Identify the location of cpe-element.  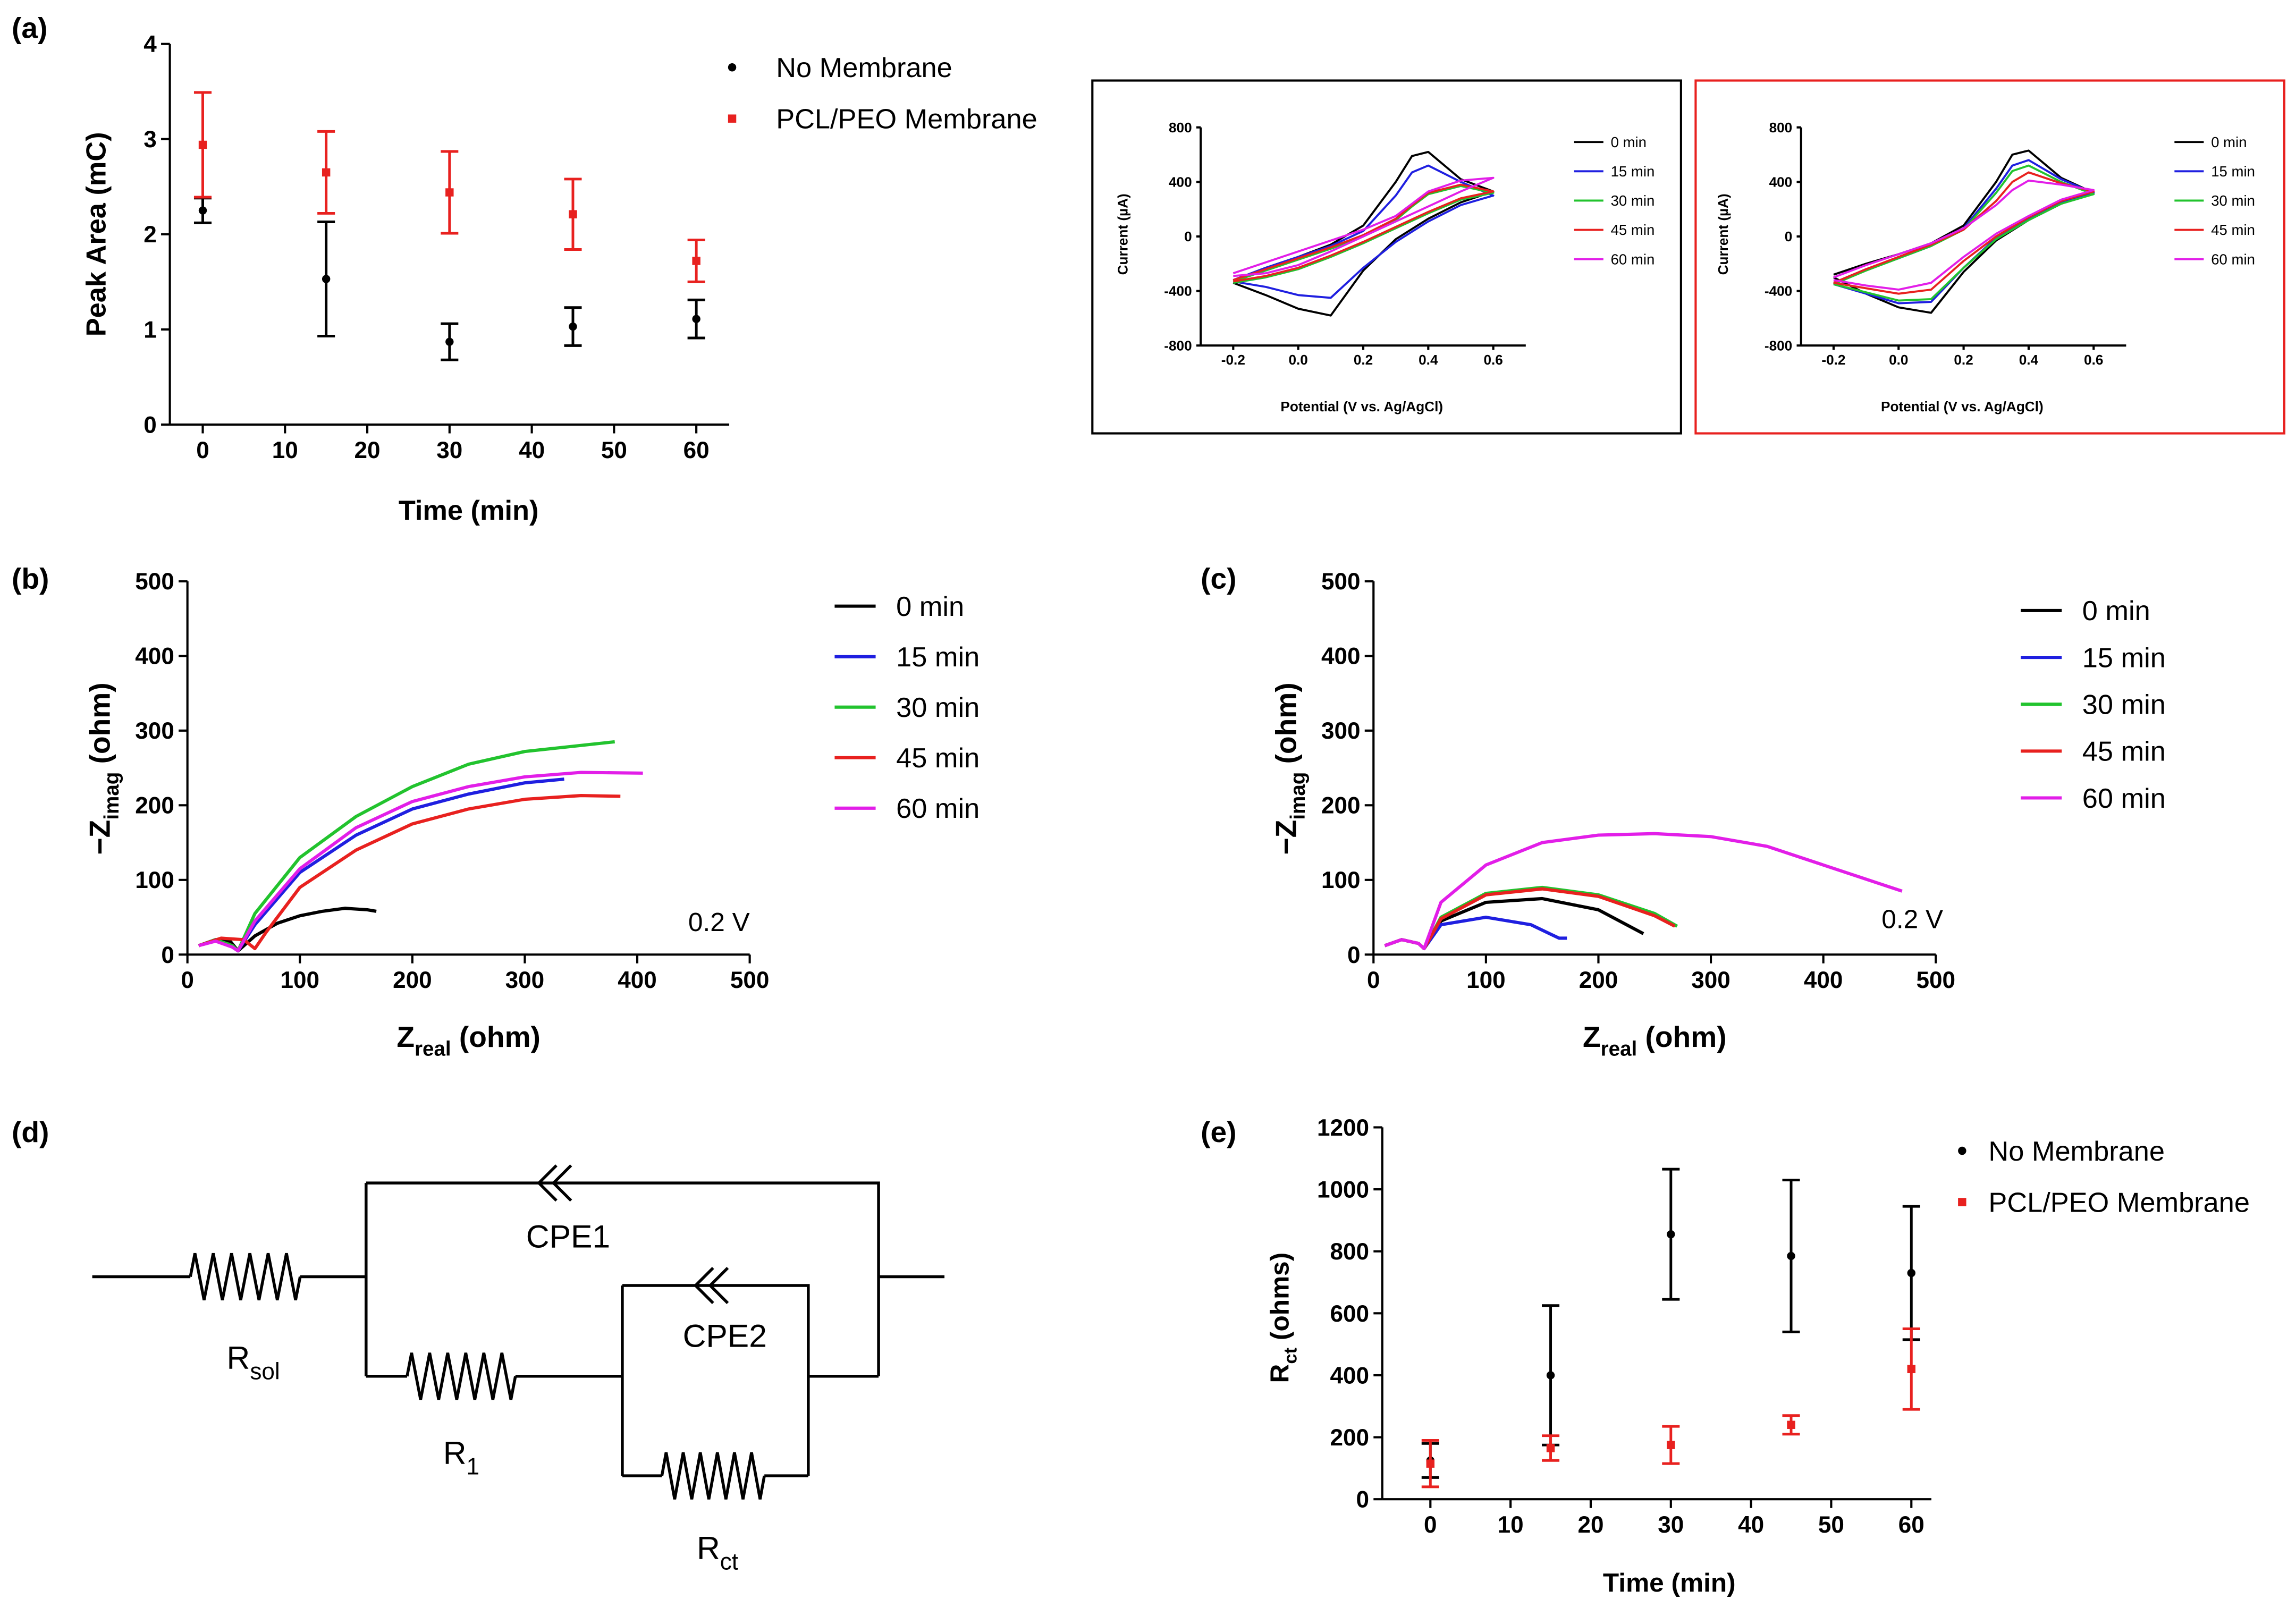
(554, 1183).